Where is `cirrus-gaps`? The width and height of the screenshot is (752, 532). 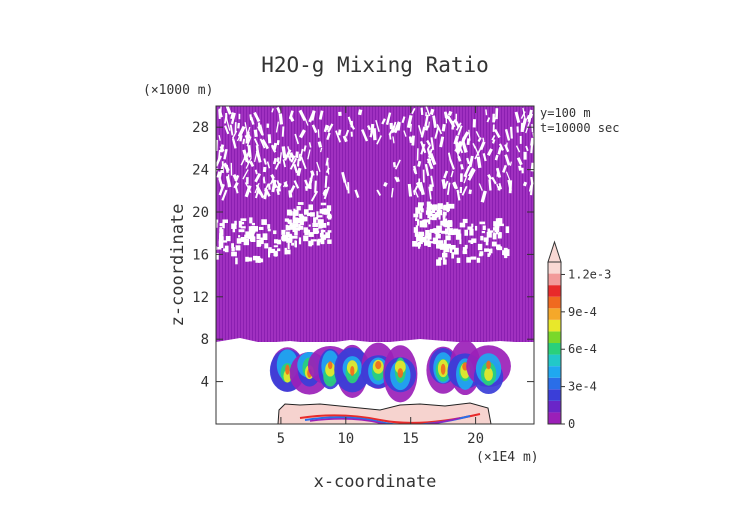
cirrus-gaps is located at coordinates (371, 186).